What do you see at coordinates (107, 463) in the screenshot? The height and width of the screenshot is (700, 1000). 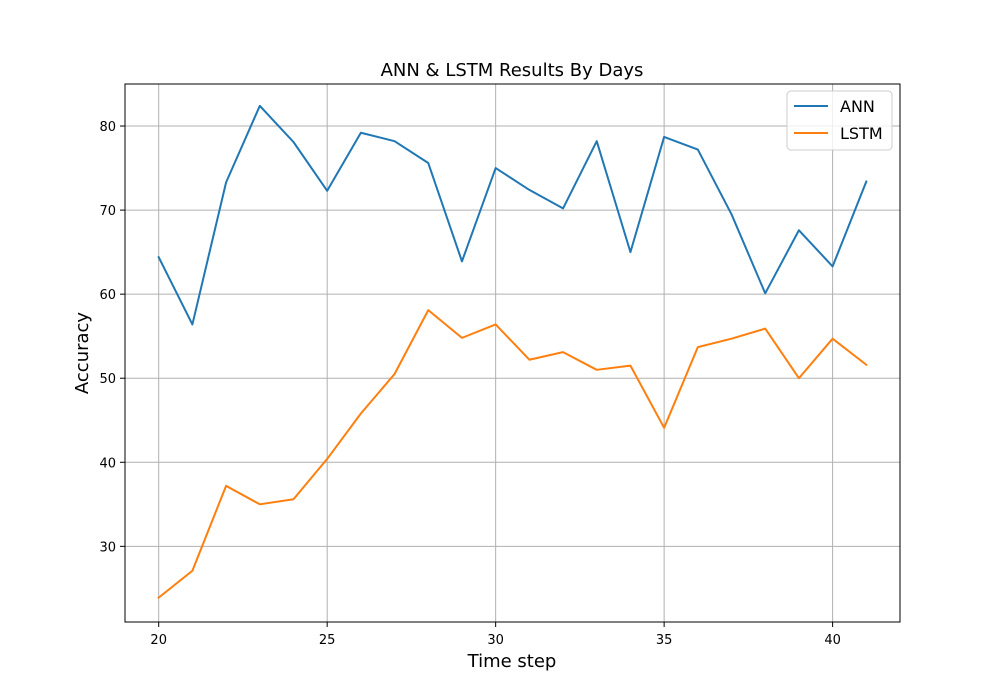 I see `y-tick-label: 40` at bounding box center [107, 463].